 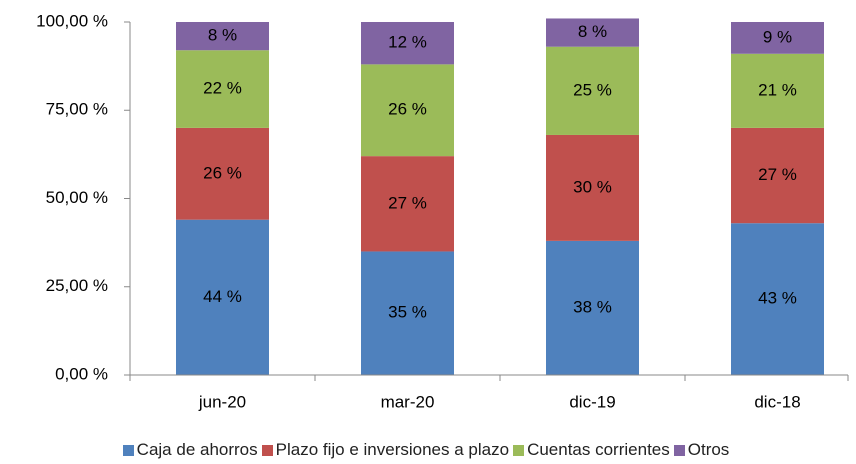 I want to click on data-label: 43 %, so click(x=777, y=298).